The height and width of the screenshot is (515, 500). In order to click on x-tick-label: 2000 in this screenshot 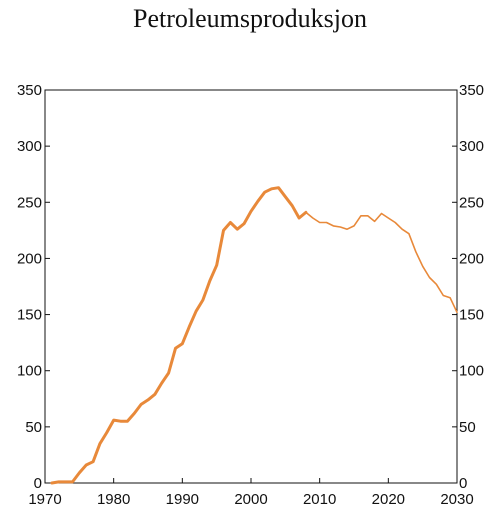, I will do `click(250, 499)`.